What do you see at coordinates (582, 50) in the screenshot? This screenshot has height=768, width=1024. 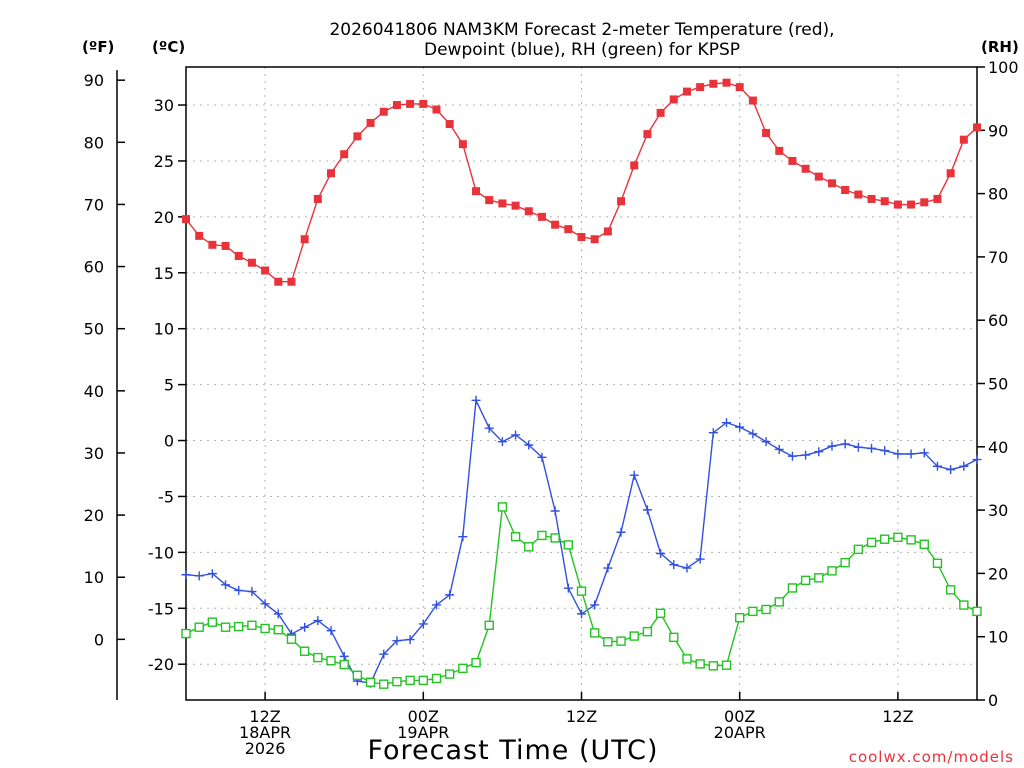 I see `title-line-2: Dewpoint (blue), RH (green) for KPSP` at bounding box center [582, 50].